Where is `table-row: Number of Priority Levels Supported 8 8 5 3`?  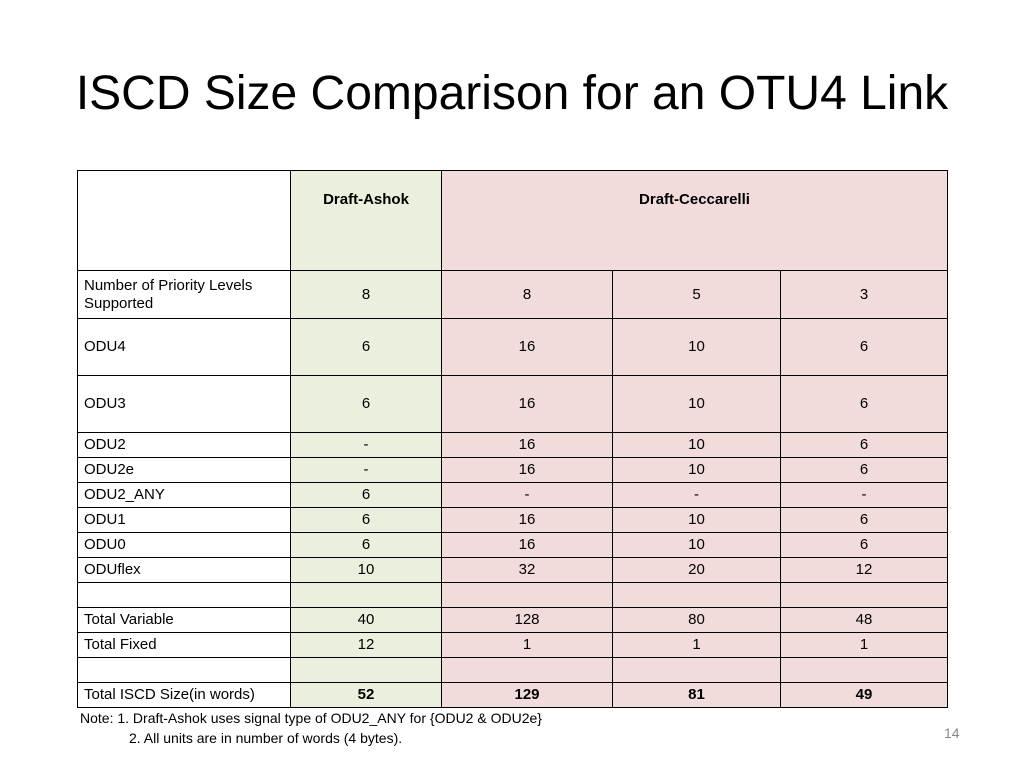 table-row: Number of Priority Levels Supported 8 8 5 3 is located at coordinates (512, 294).